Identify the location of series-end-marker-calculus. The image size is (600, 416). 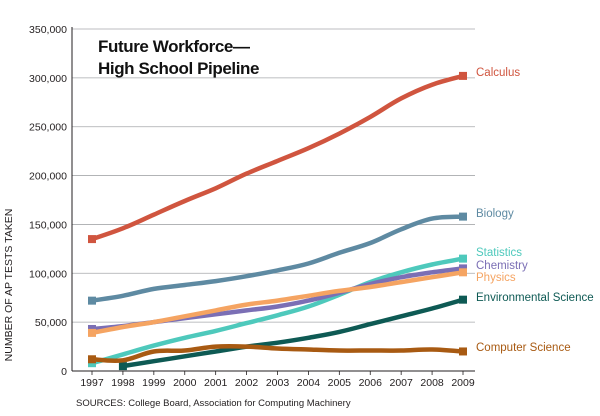
(463, 75).